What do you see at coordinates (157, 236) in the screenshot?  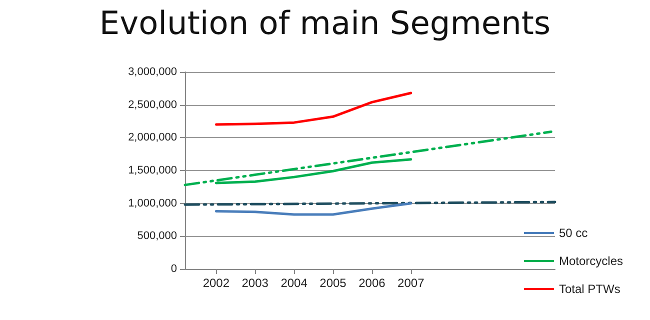 I see `y-tick-label: 500,000` at bounding box center [157, 236].